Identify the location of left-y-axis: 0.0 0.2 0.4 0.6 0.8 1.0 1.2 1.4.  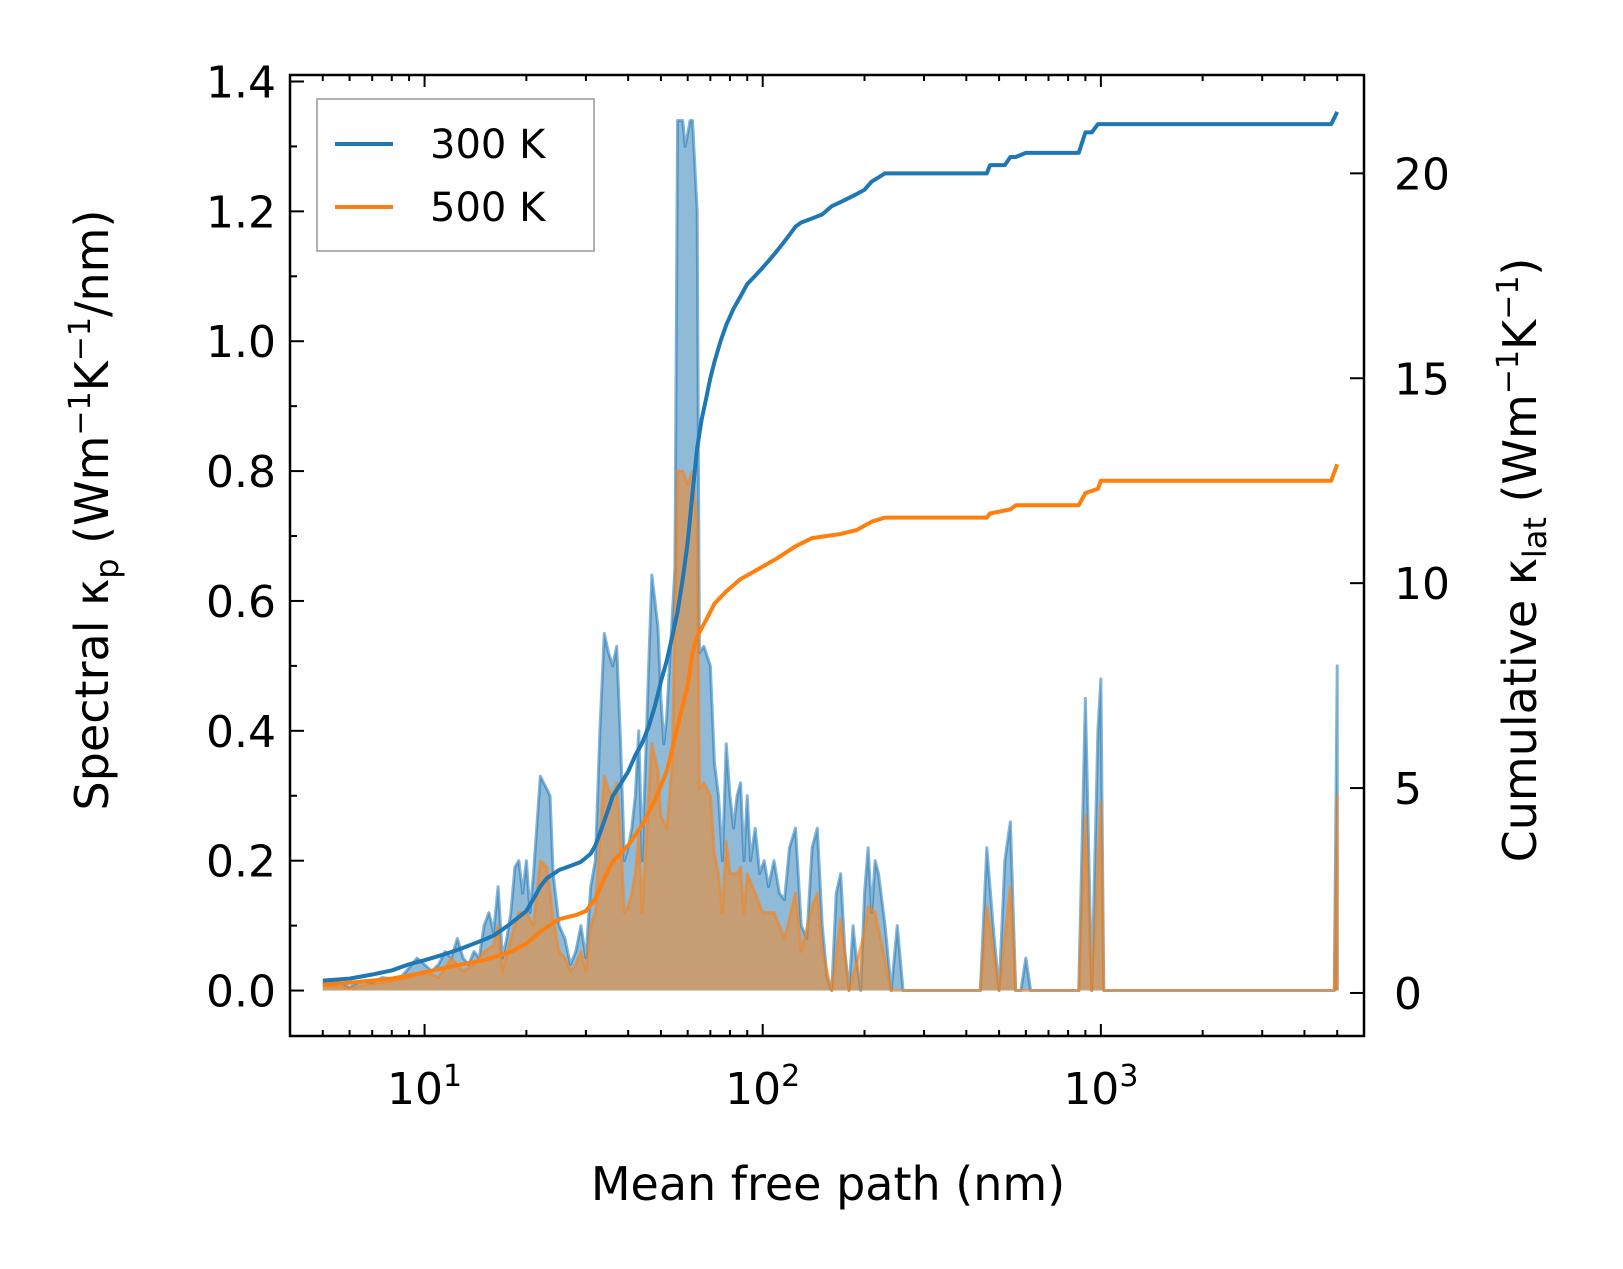
(255, 537).